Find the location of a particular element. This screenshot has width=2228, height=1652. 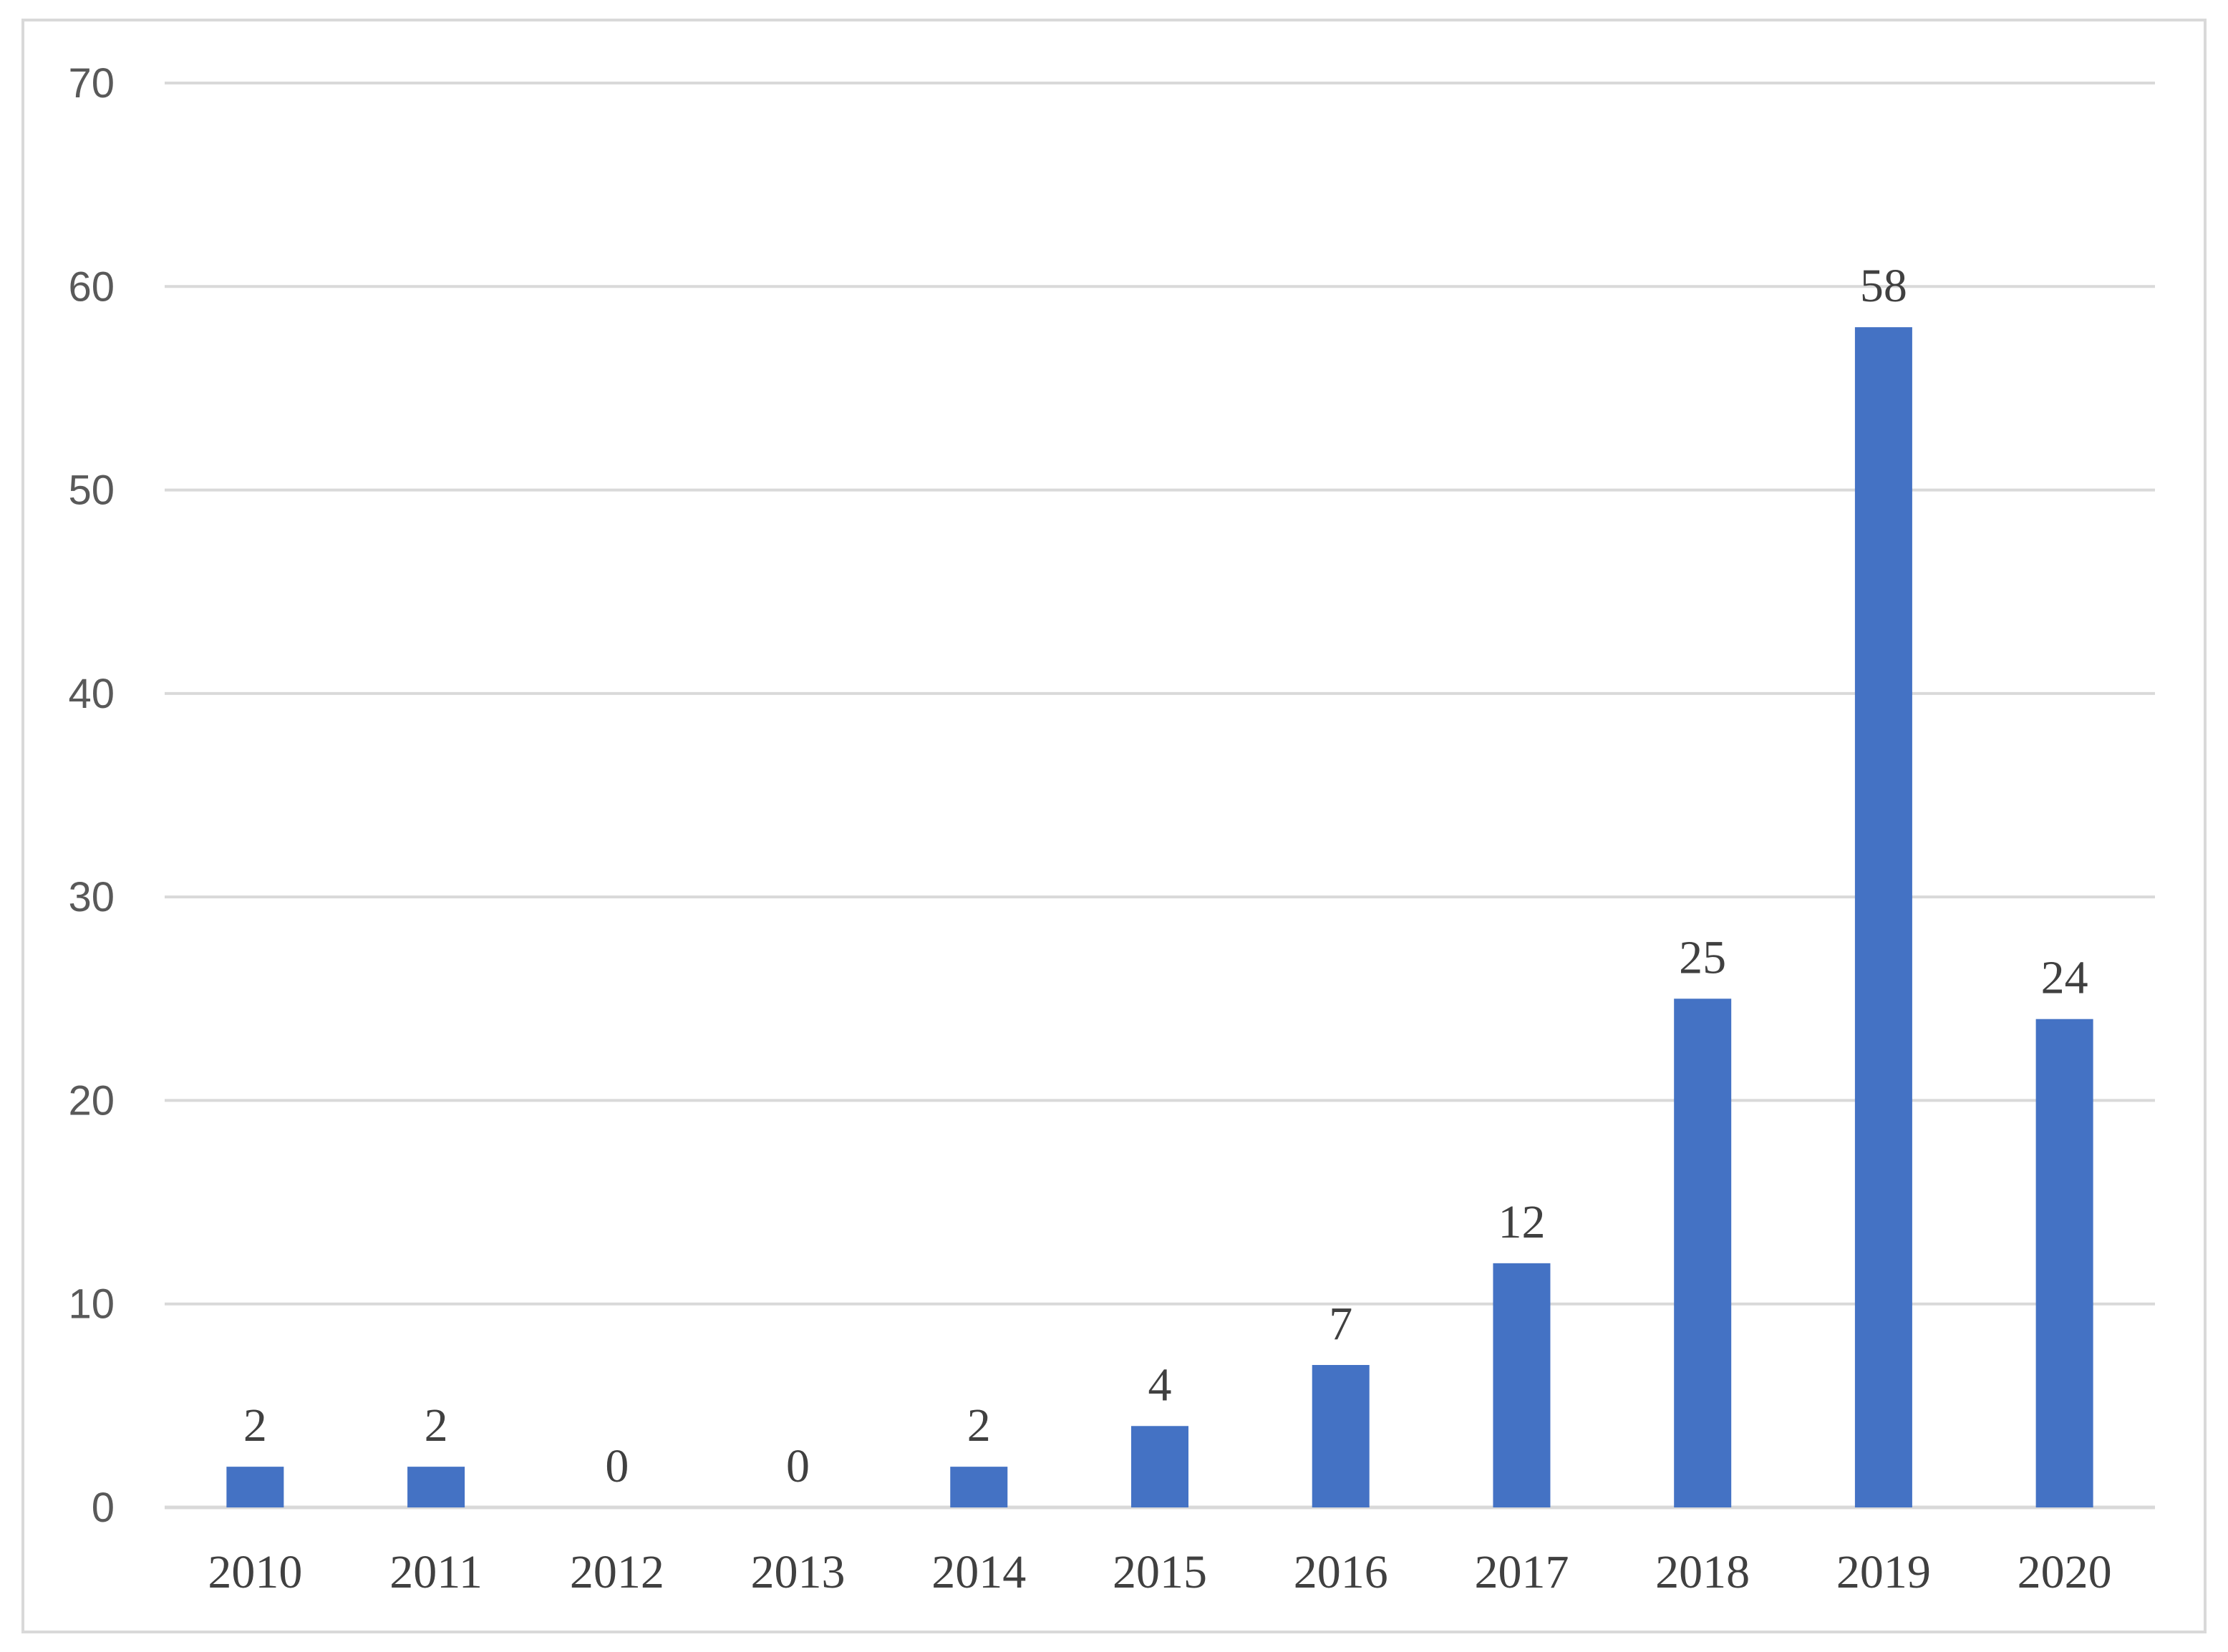

data-label-2016: 7 is located at coordinates (1340, 1324).